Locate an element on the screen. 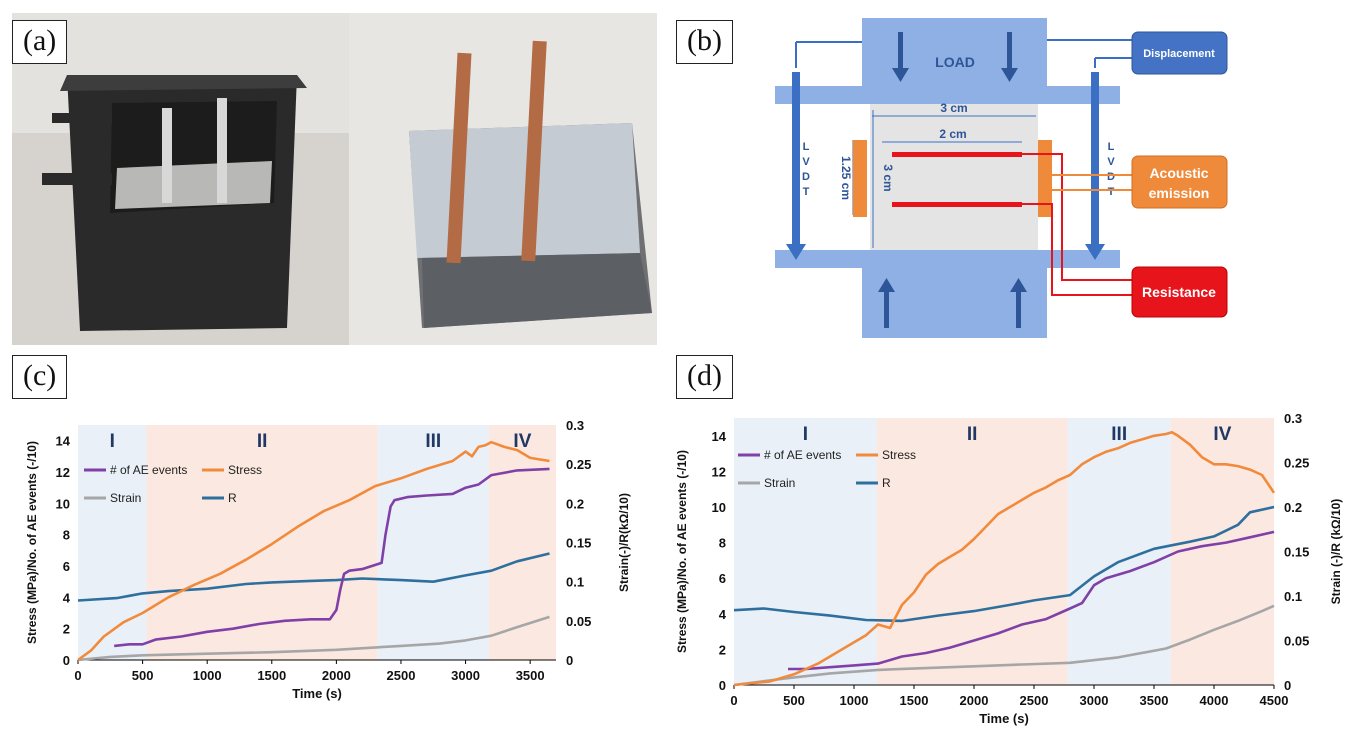  panel-label-d: (d) is located at coordinates (704, 377).